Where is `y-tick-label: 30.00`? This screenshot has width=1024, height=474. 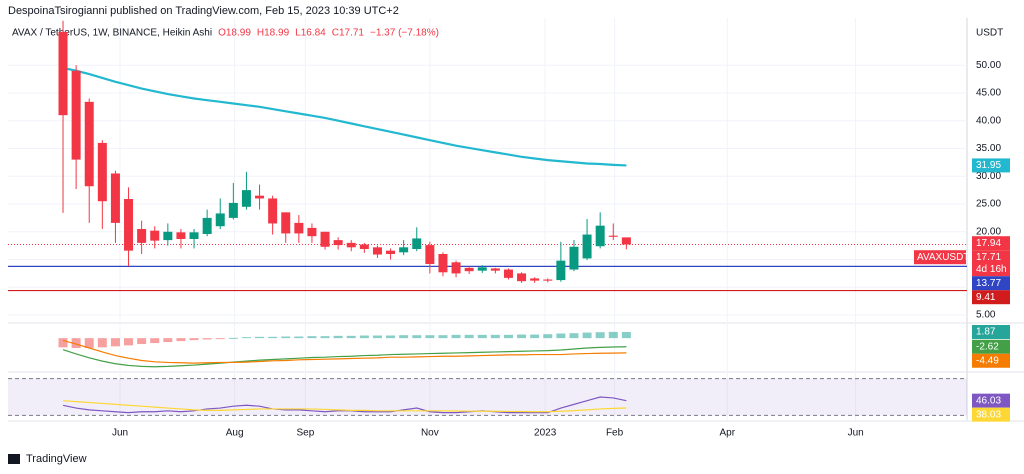 y-tick-label: 30.00 is located at coordinates (988, 176).